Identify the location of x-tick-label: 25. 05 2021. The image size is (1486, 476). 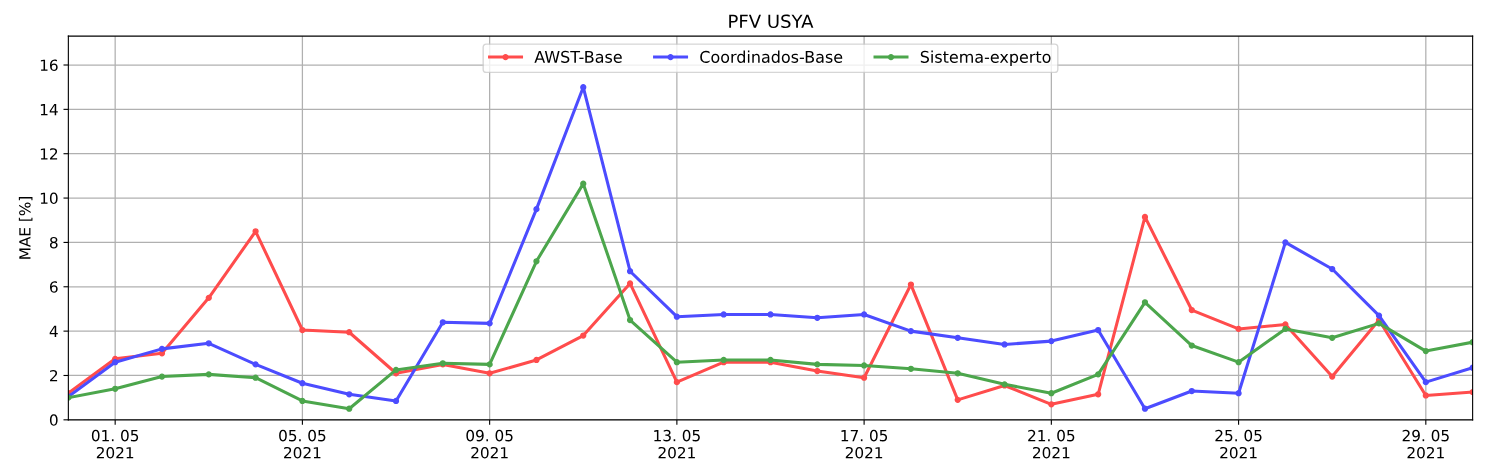
(1238, 444).